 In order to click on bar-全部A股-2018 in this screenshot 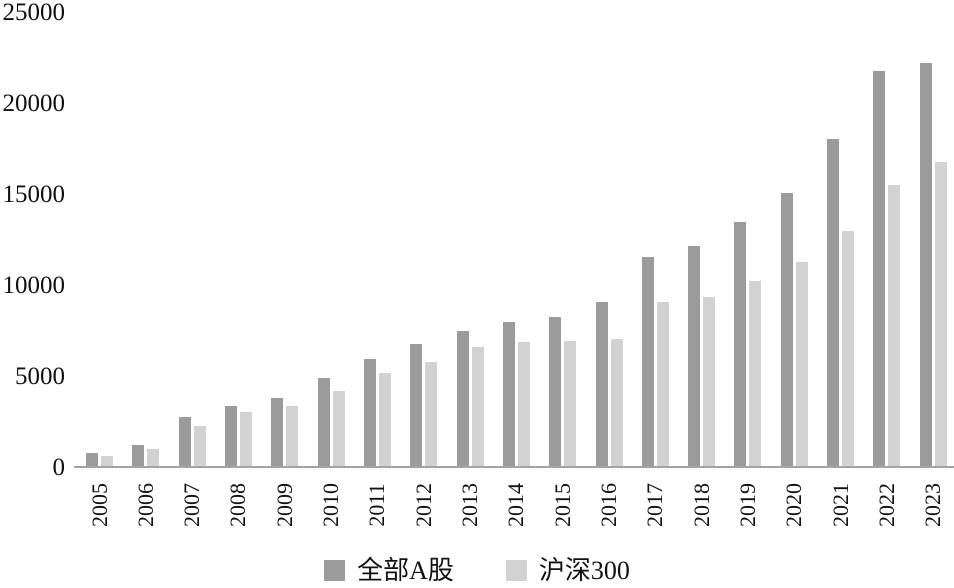, I will do `click(694, 356)`.